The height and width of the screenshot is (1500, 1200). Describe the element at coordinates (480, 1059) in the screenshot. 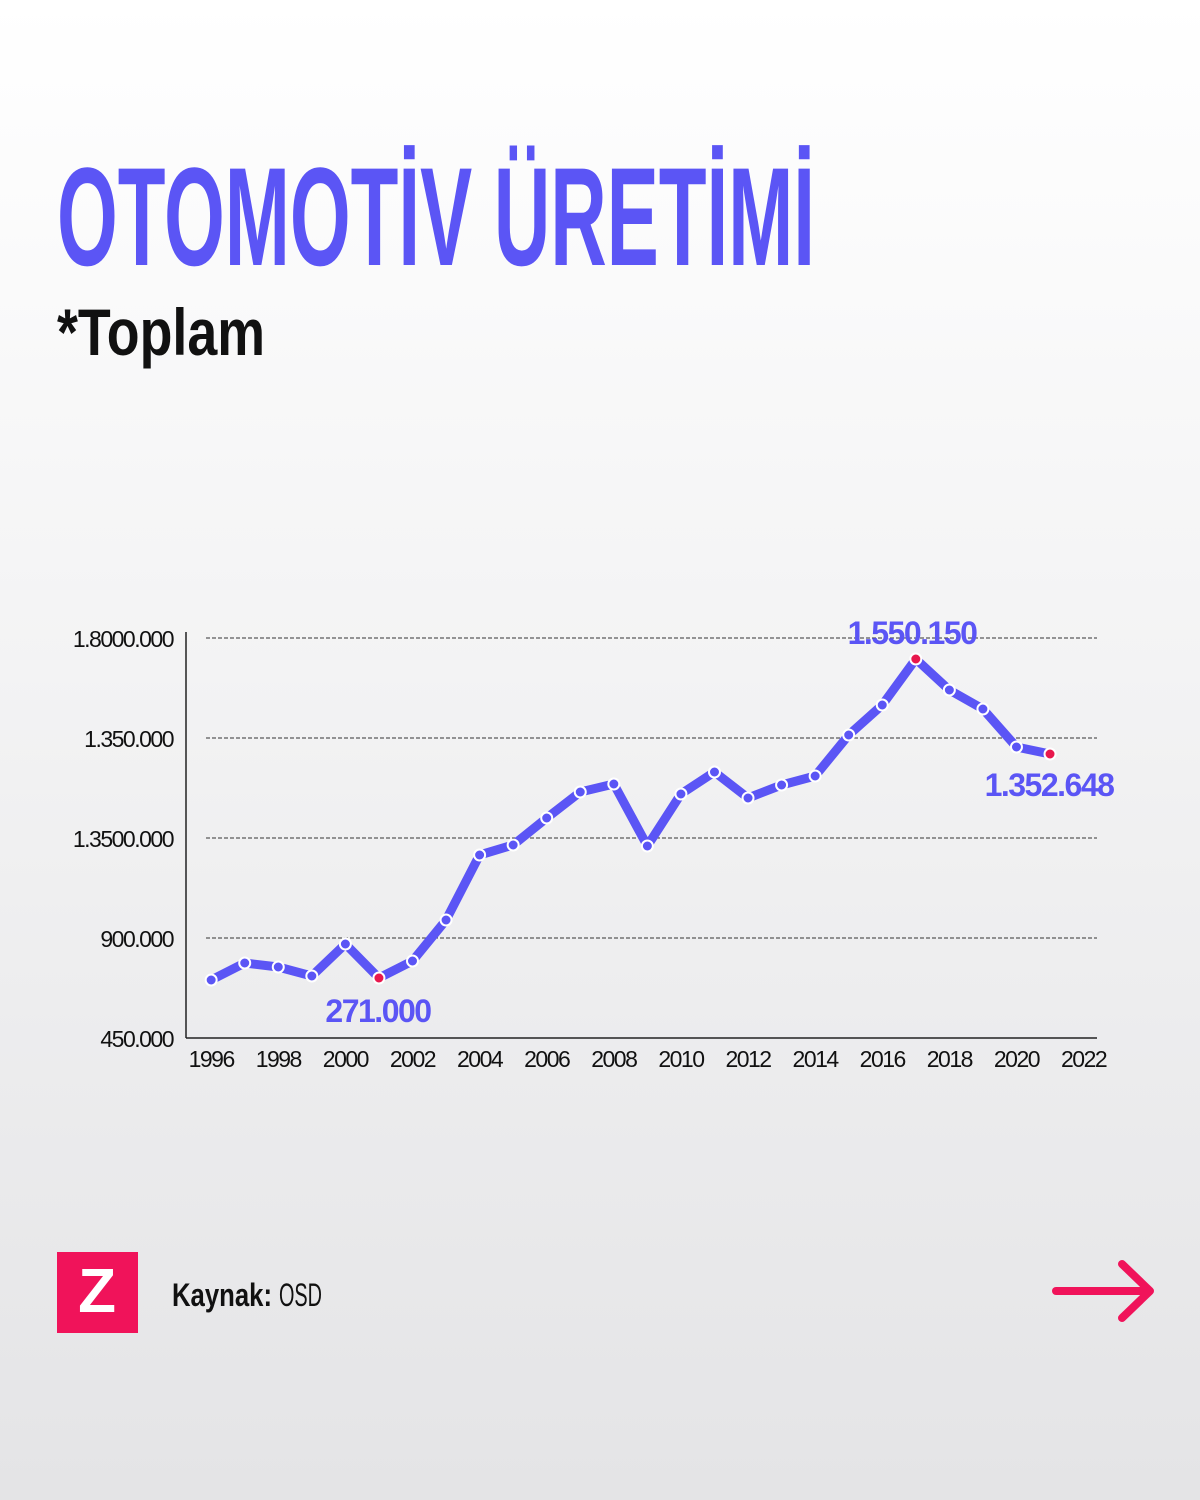

I see `x-tick-label: 2004` at that location.